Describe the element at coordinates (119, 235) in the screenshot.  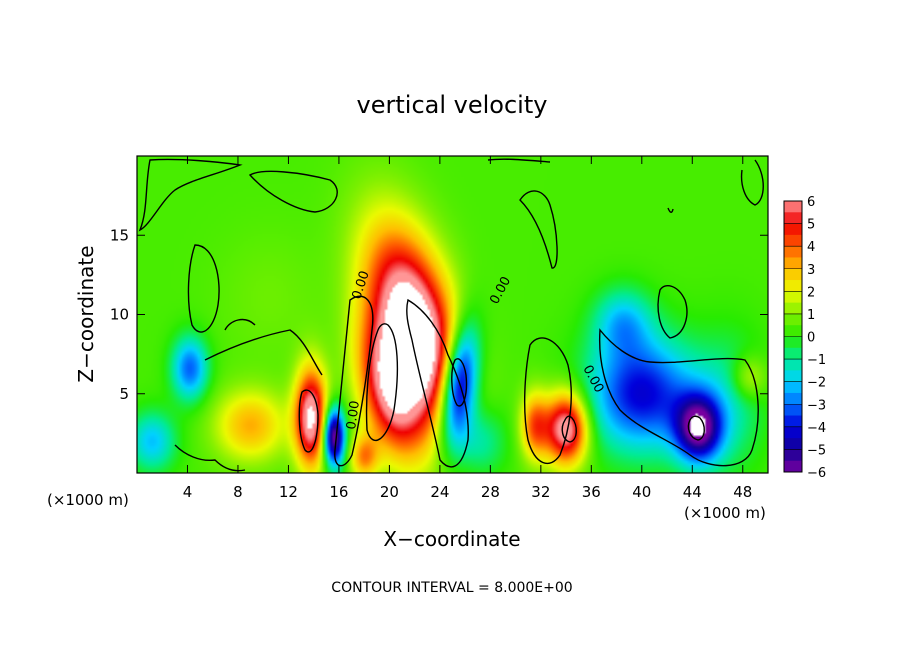
I see `y-tick-label: 15` at that location.